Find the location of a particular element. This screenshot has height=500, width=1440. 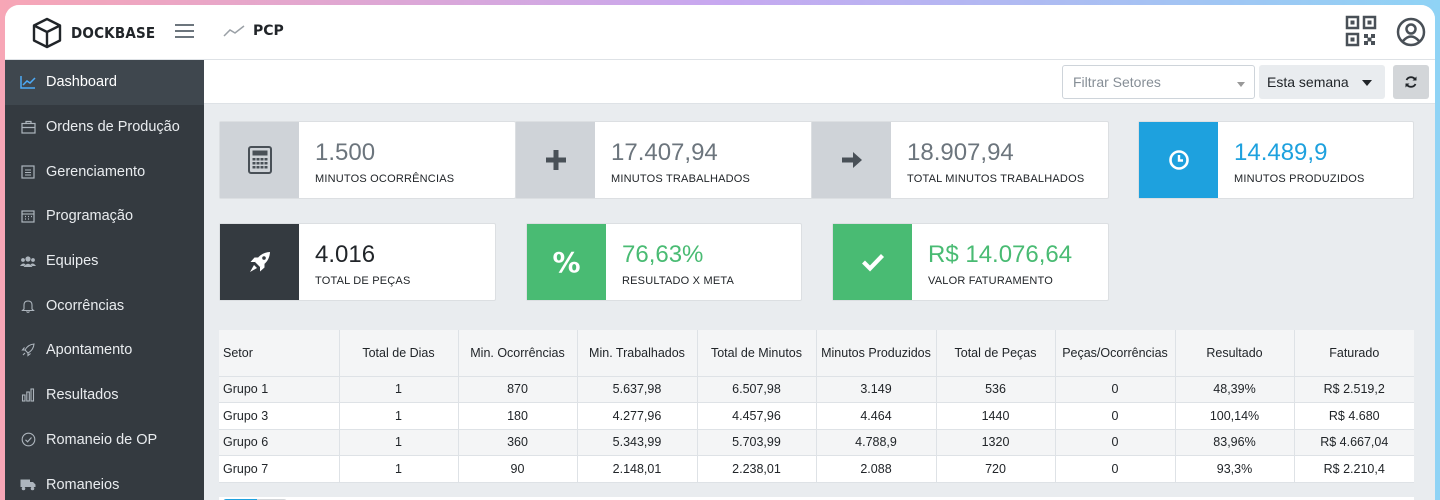

sidebar-item-resultados: Resultados is located at coordinates (104, 395).